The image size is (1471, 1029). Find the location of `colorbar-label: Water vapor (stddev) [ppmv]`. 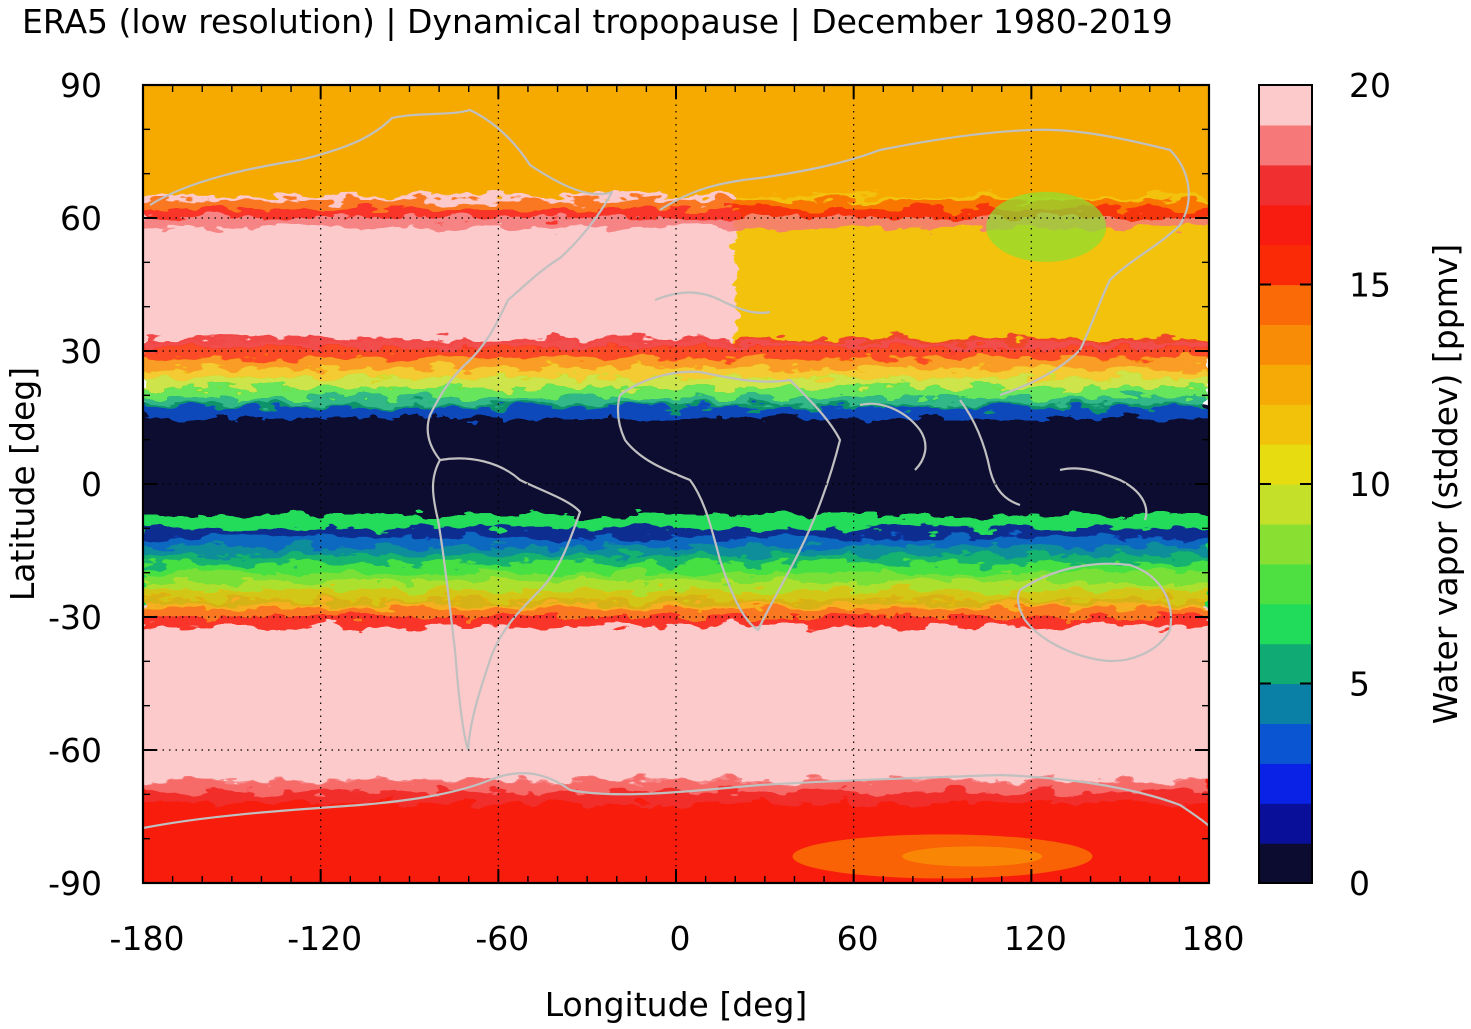

colorbar-label: Water vapor (stddev) [ppmv] is located at coordinates (1445, 484).